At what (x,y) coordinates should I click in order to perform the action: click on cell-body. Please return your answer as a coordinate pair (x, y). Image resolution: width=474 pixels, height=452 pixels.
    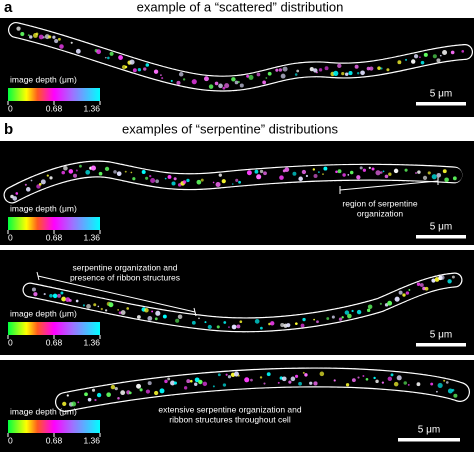
    Looking at the image, I should click on (240, 57).